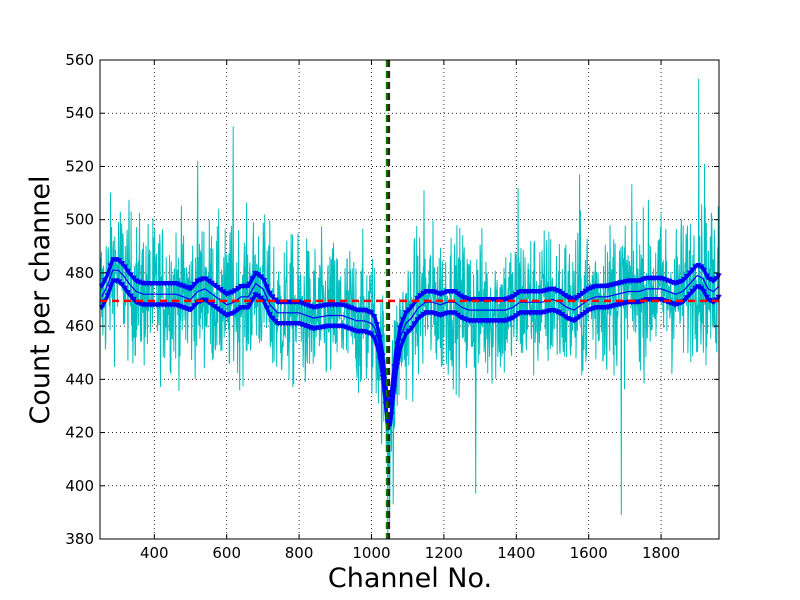 The width and height of the screenshot is (800, 600). Describe the element at coordinates (79, 539) in the screenshot. I see `y-tick-label: 380` at that location.